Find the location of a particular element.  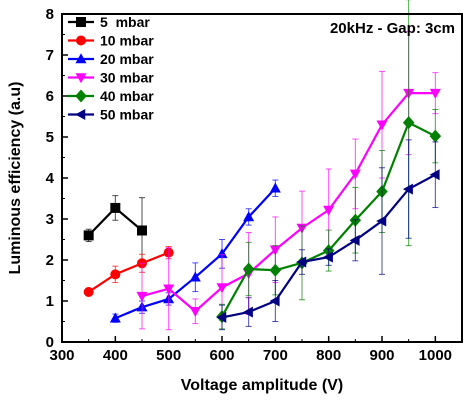

x-tick-label: 500 is located at coordinates (168, 355).